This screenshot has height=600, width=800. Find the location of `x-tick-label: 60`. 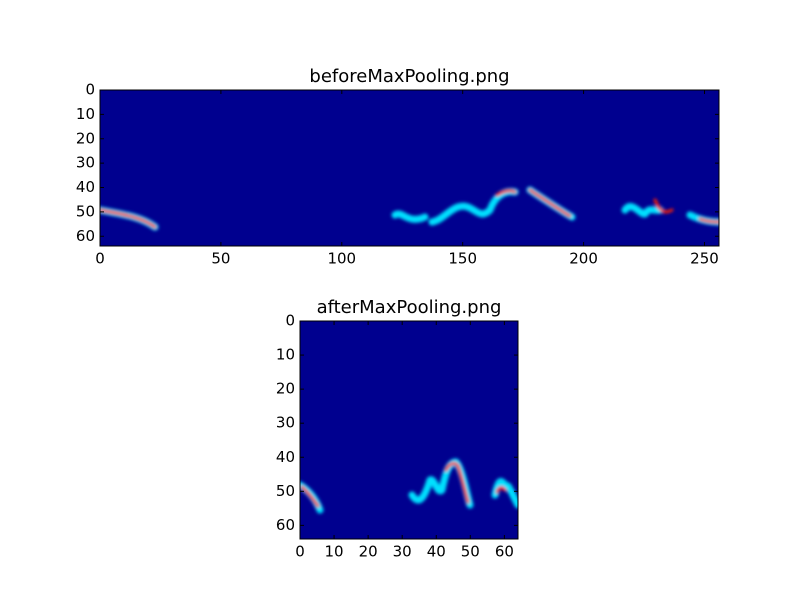

x-tick-label: 60 is located at coordinates (504, 552).